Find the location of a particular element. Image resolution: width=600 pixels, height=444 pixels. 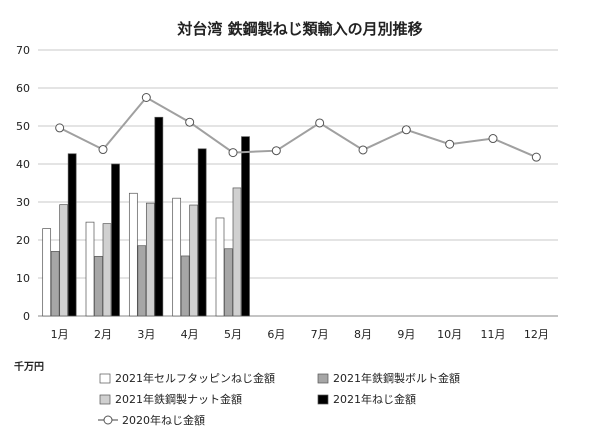

y-tick-label: 50 is located at coordinates (23, 126).